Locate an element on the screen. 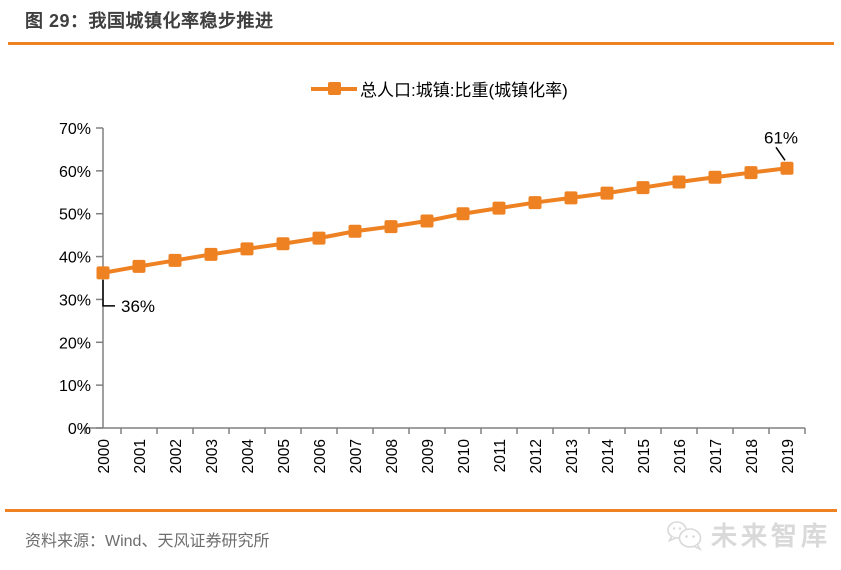  title-underline is located at coordinates (421, 43).